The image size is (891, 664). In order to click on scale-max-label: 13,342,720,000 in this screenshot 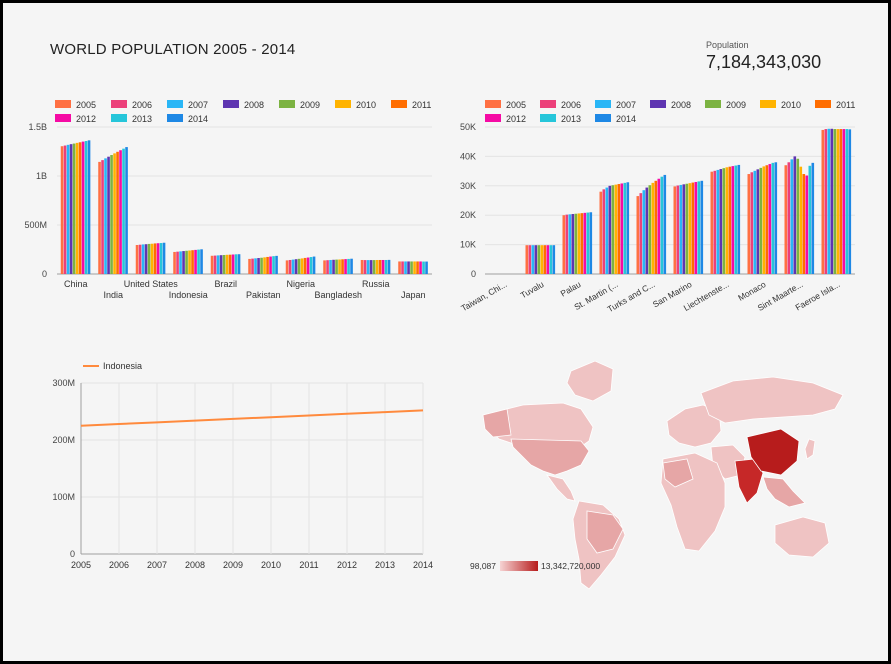, I will do `click(570, 566)`.